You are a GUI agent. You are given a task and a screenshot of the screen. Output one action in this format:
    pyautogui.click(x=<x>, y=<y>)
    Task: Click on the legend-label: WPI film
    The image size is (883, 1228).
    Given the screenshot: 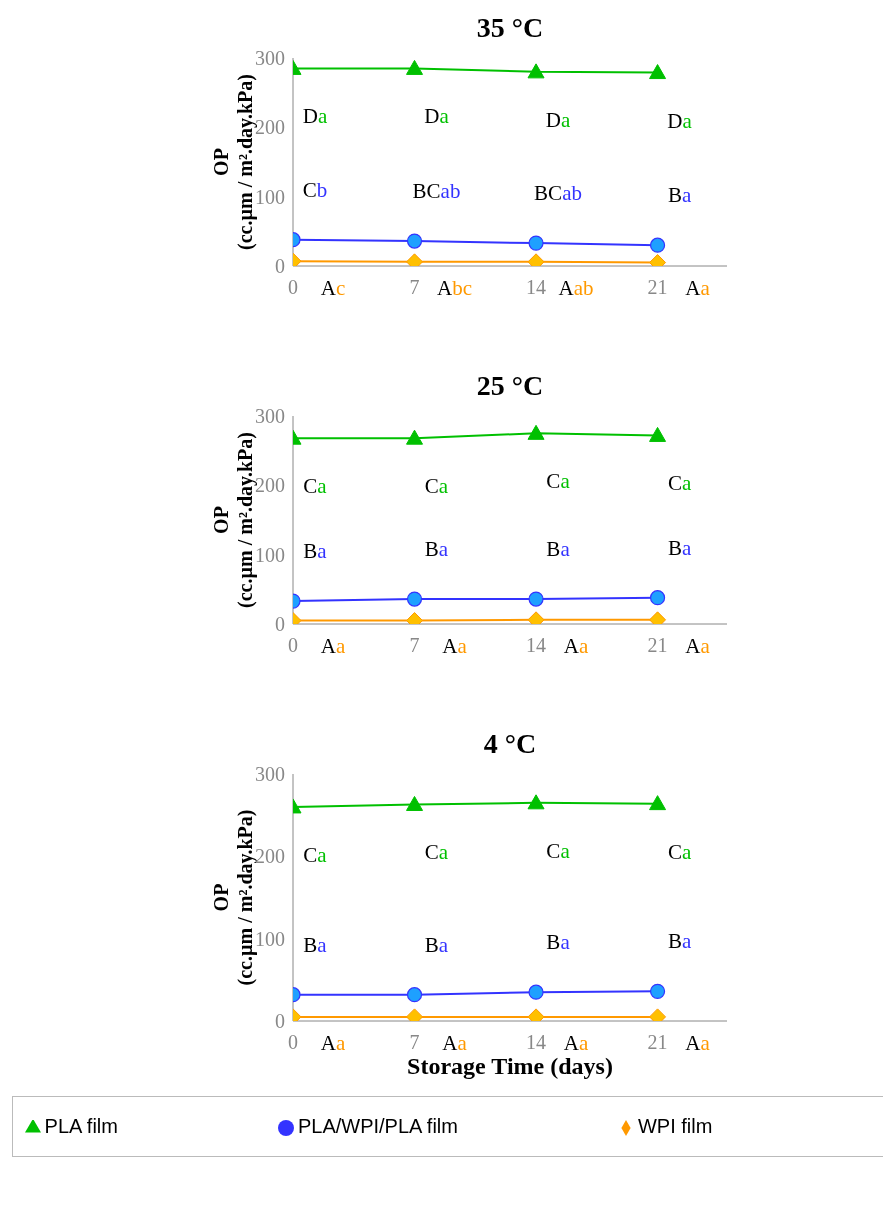 What is the action you would take?
    pyautogui.click(x=675, y=1126)
    